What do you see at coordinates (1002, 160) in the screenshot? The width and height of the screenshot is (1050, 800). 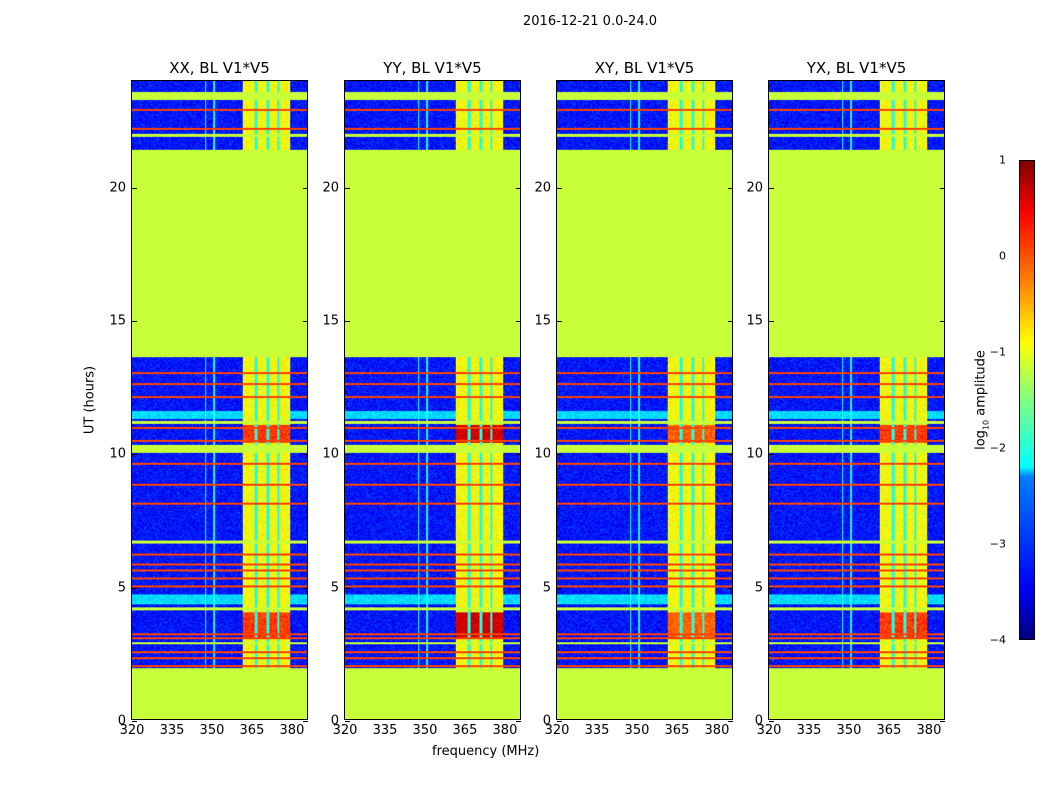 I see `colorbar-tick-label: 1` at bounding box center [1002, 160].